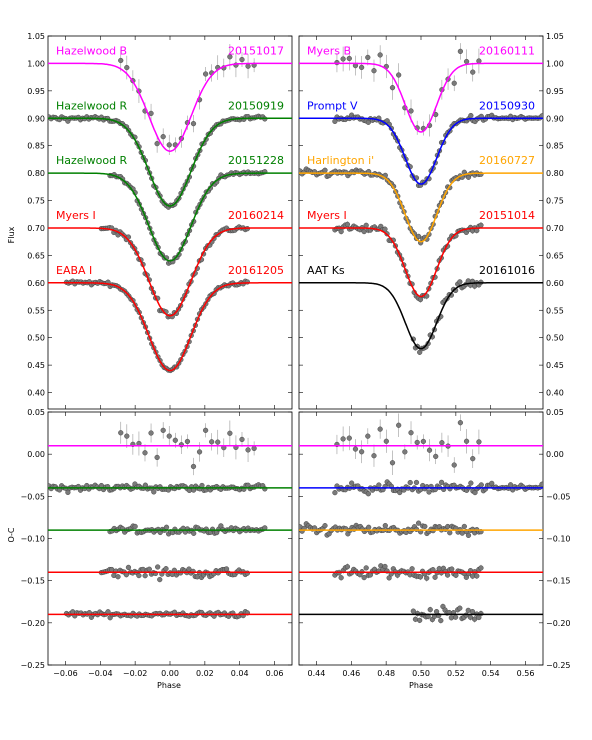 This screenshot has height=740, width=592. Describe the element at coordinates (36, 393) in the screenshot. I see `left-flux-ytick-label: 0.40` at that location.